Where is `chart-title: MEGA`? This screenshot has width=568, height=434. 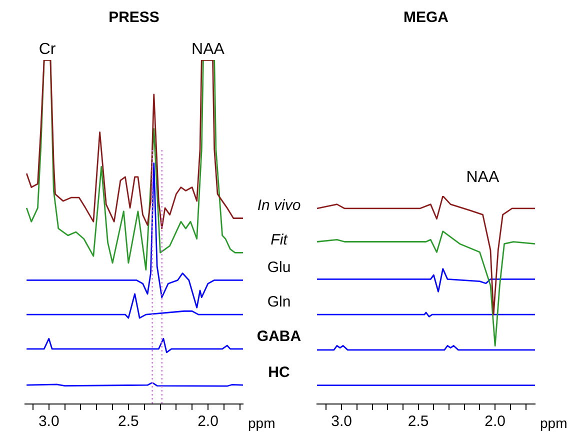
chart-title: MEGA is located at coordinates (426, 17).